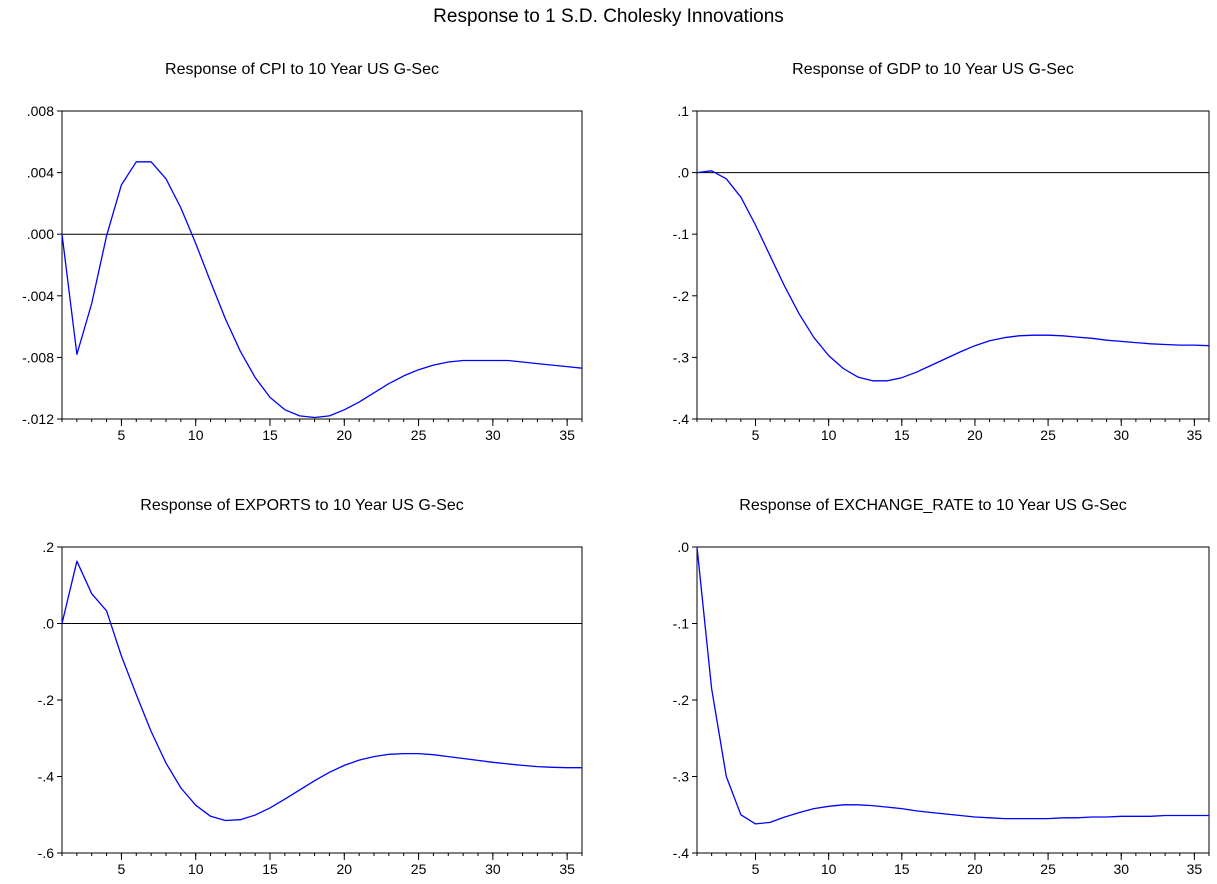  I want to click on gdp-plot-frame, so click(953, 265).